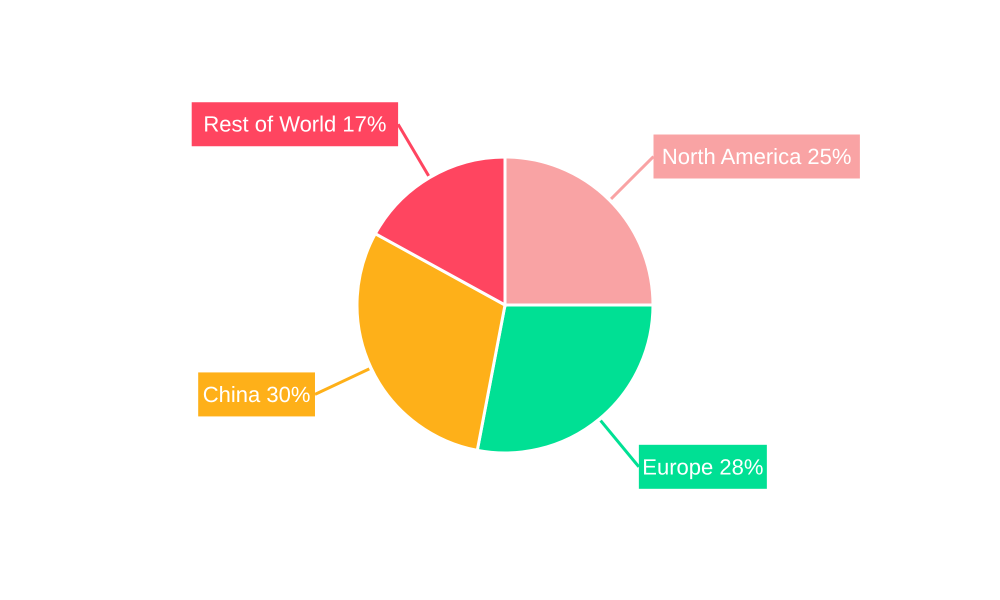 The image size is (1000, 600). What do you see at coordinates (256, 394) in the screenshot?
I see `slice-label: China 30%` at bounding box center [256, 394].